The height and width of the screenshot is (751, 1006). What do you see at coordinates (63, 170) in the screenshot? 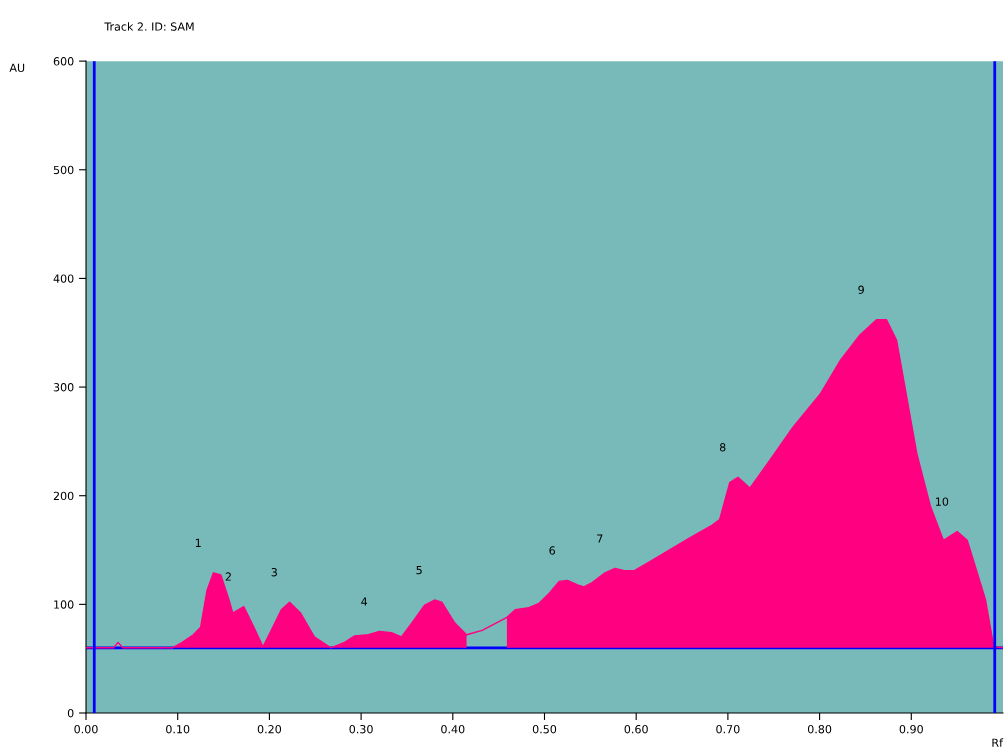
I see `y-tick-label: 500` at bounding box center [63, 170].